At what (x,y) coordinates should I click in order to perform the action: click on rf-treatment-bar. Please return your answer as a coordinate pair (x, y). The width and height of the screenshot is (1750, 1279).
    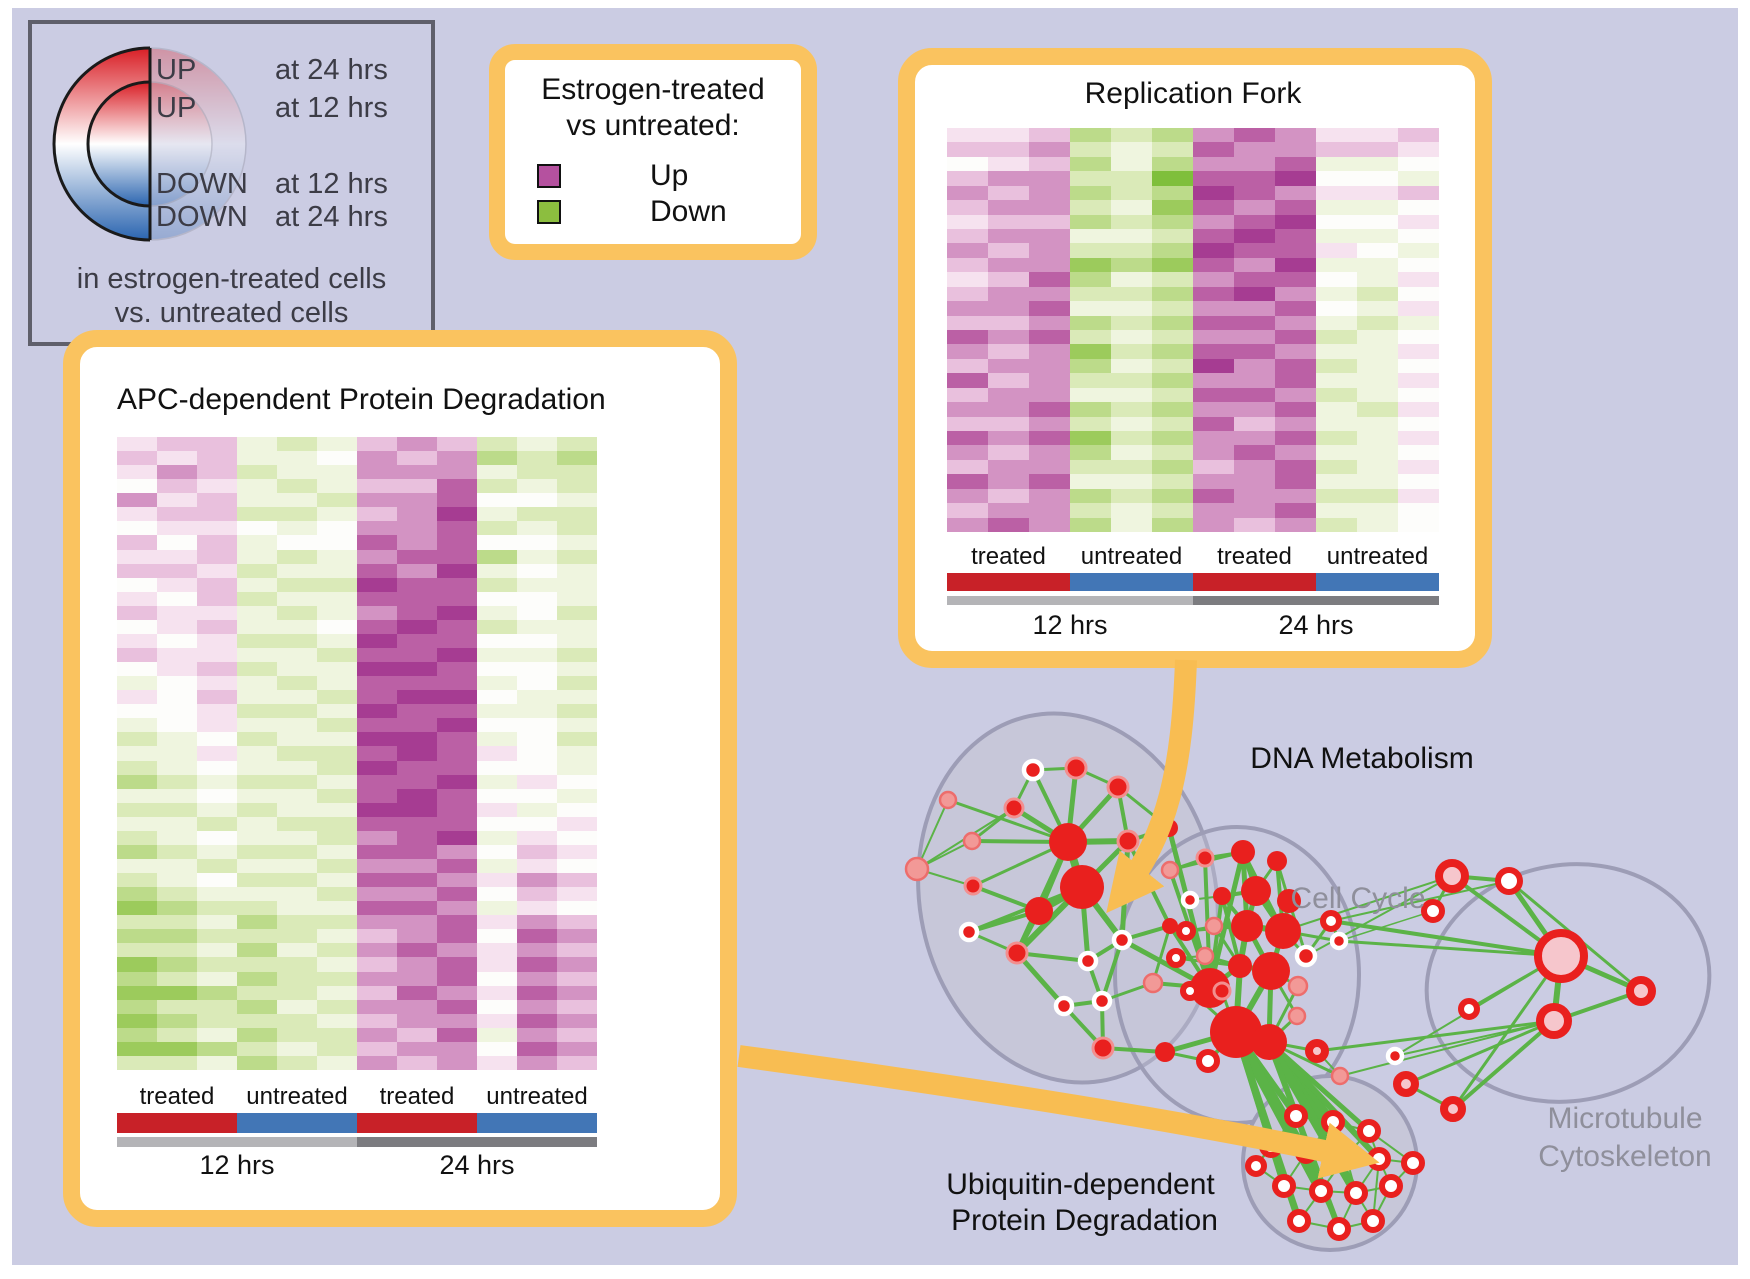
    Looking at the image, I should click on (1193, 582).